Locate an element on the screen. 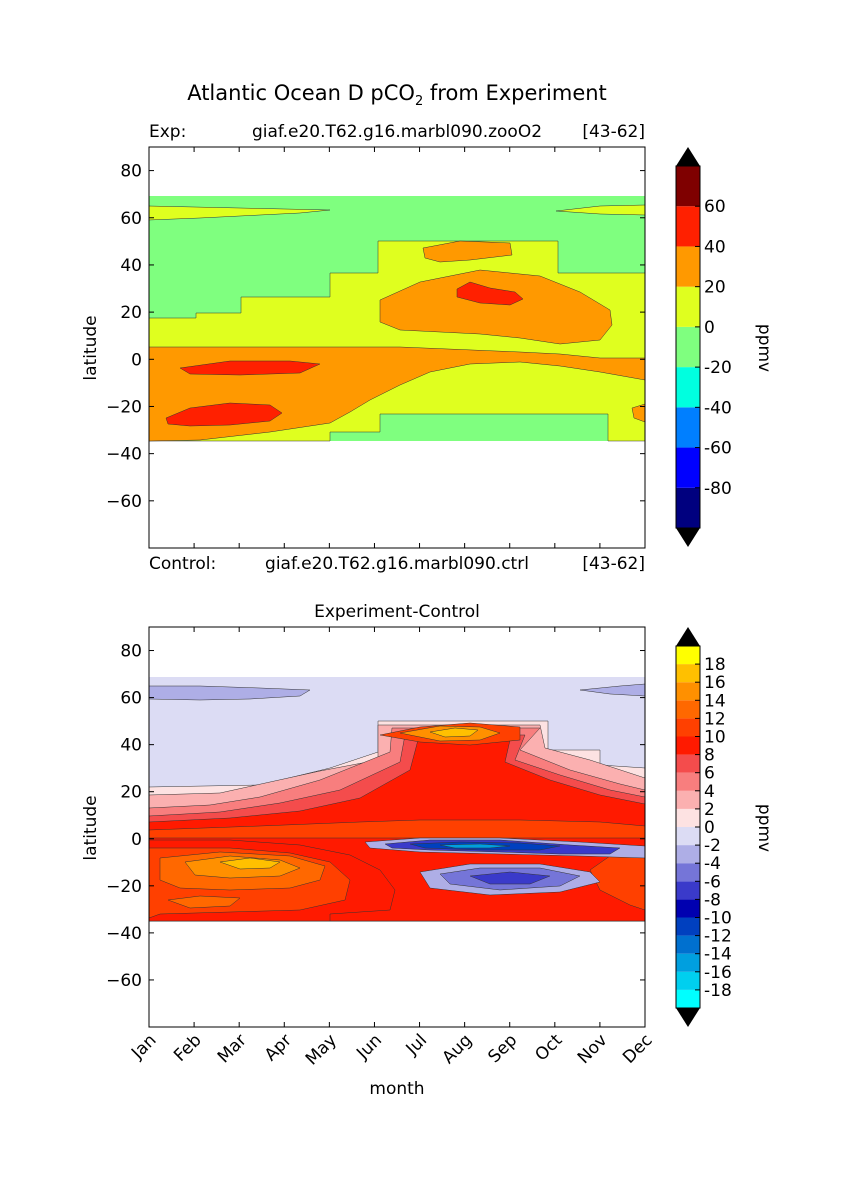 The width and height of the screenshot is (841, 1179). top-region-level-5-northeast is located at coordinates (600, 210).